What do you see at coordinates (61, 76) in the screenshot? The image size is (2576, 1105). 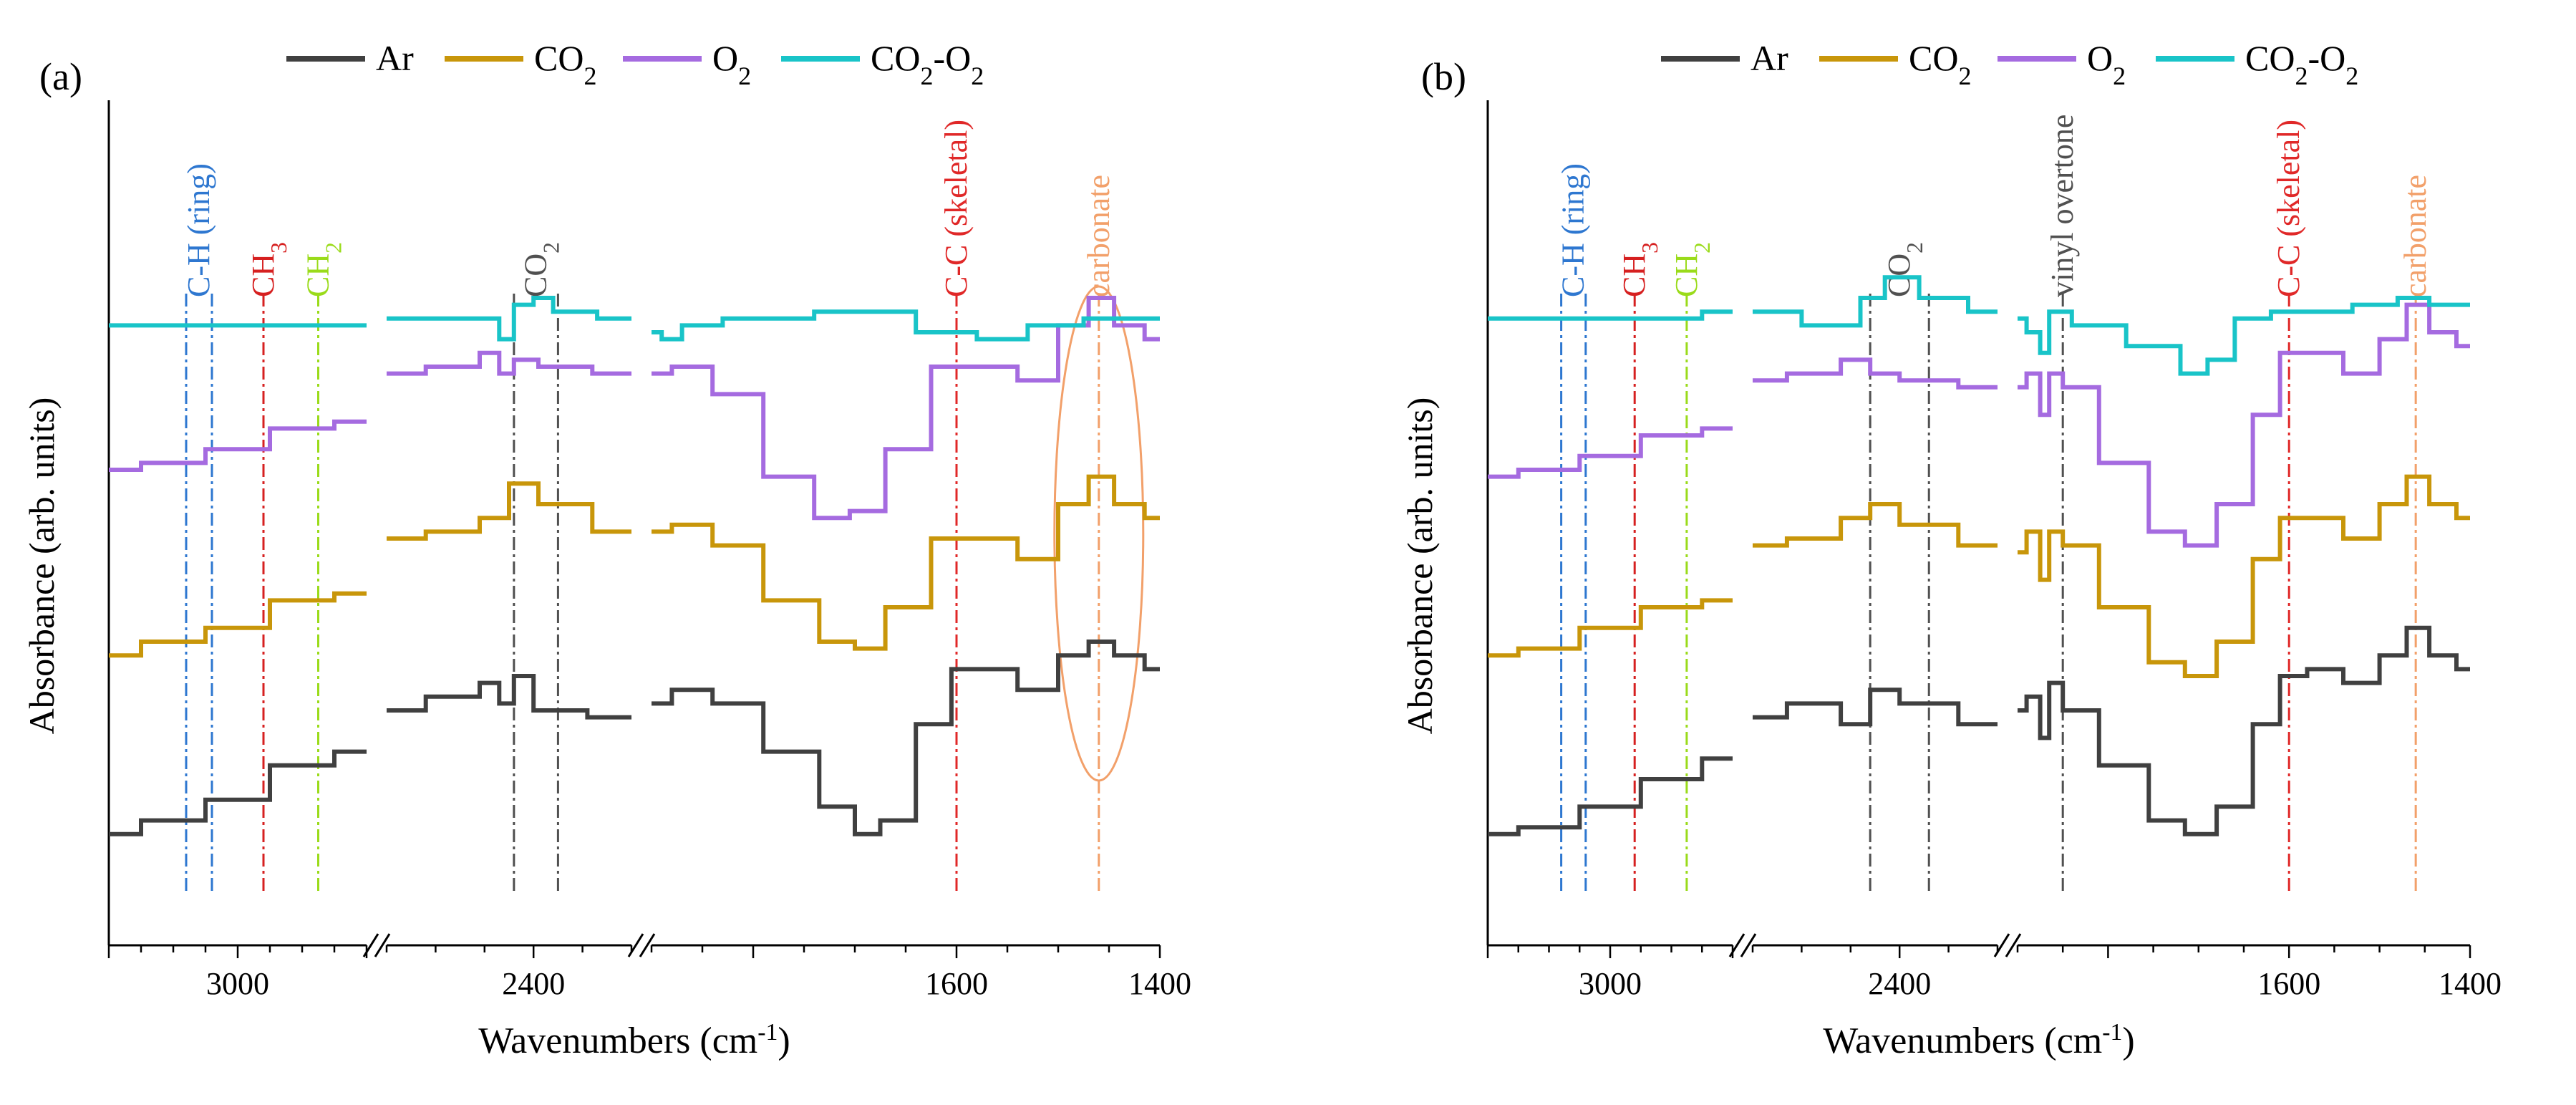 I see `panel-label: (a)` at bounding box center [61, 76].